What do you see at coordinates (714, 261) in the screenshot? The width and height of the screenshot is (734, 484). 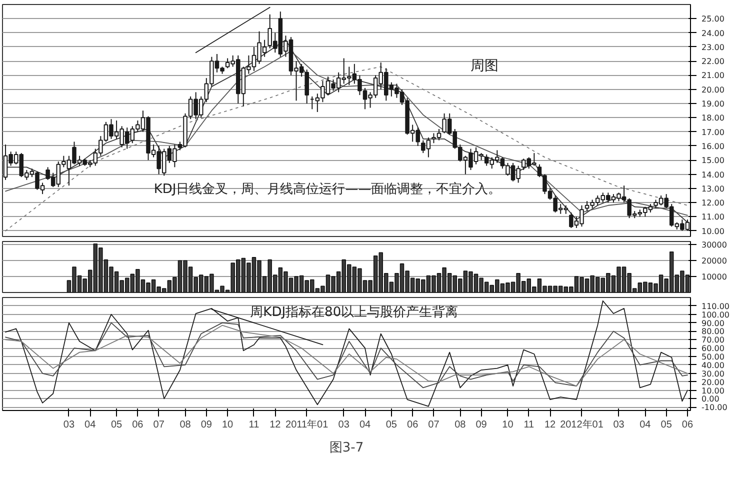 I see `y-tick-label: 20000` at bounding box center [714, 261].